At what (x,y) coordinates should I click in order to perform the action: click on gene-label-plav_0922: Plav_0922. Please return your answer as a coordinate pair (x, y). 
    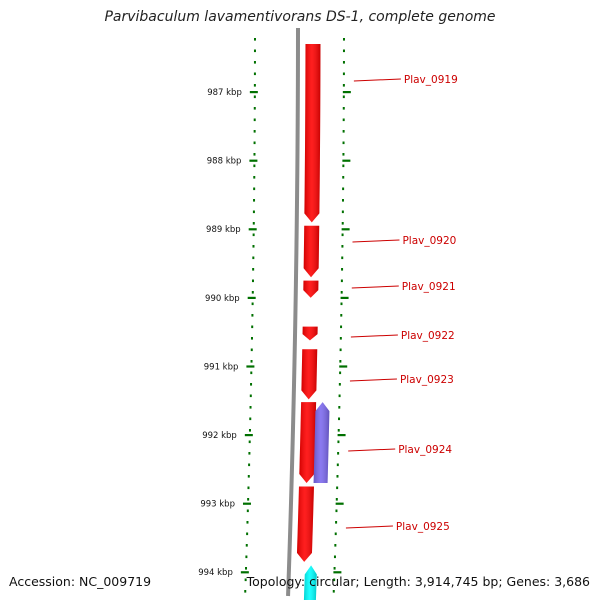
    Looking at the image, I should click on (428, 336).